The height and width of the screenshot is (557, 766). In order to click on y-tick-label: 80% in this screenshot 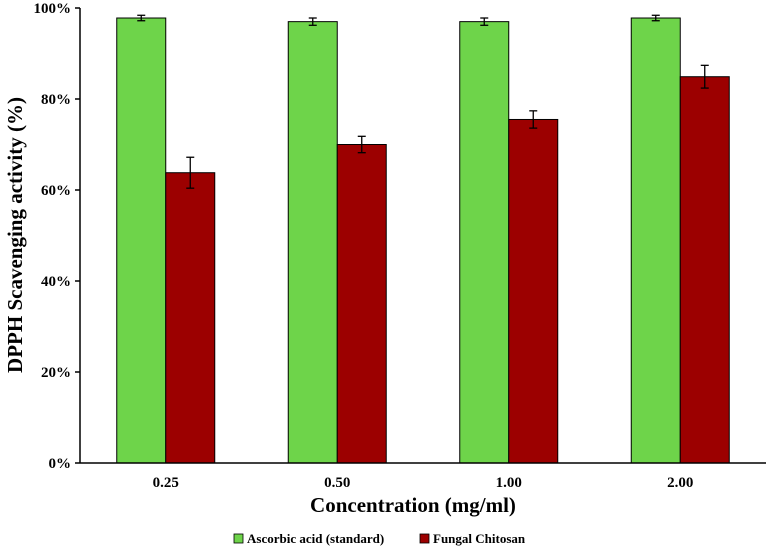, I will do `click(56, 100)`.